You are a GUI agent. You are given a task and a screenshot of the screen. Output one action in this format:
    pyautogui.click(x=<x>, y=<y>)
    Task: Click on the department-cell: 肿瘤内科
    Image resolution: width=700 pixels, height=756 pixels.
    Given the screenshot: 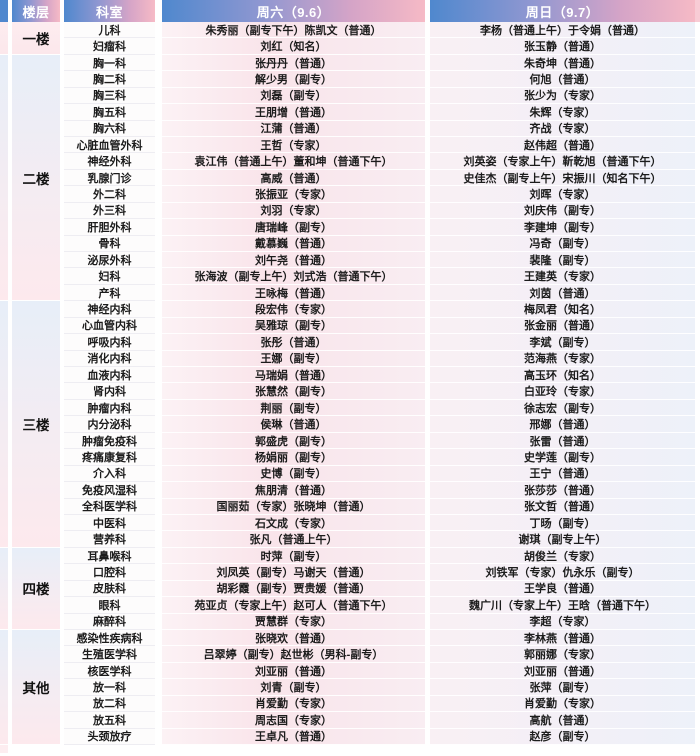 What is the action you would take?
    pyautogui.click(x=109, y=408)
    